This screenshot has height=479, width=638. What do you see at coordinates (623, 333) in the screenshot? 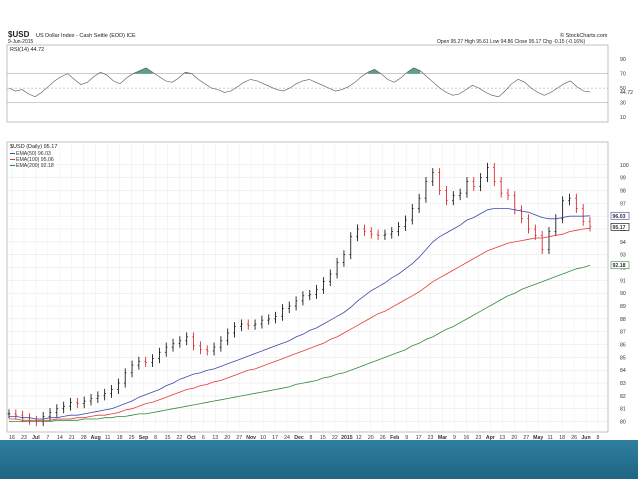
I see `price-tick-label: 87` at bounding box center [623, 333].